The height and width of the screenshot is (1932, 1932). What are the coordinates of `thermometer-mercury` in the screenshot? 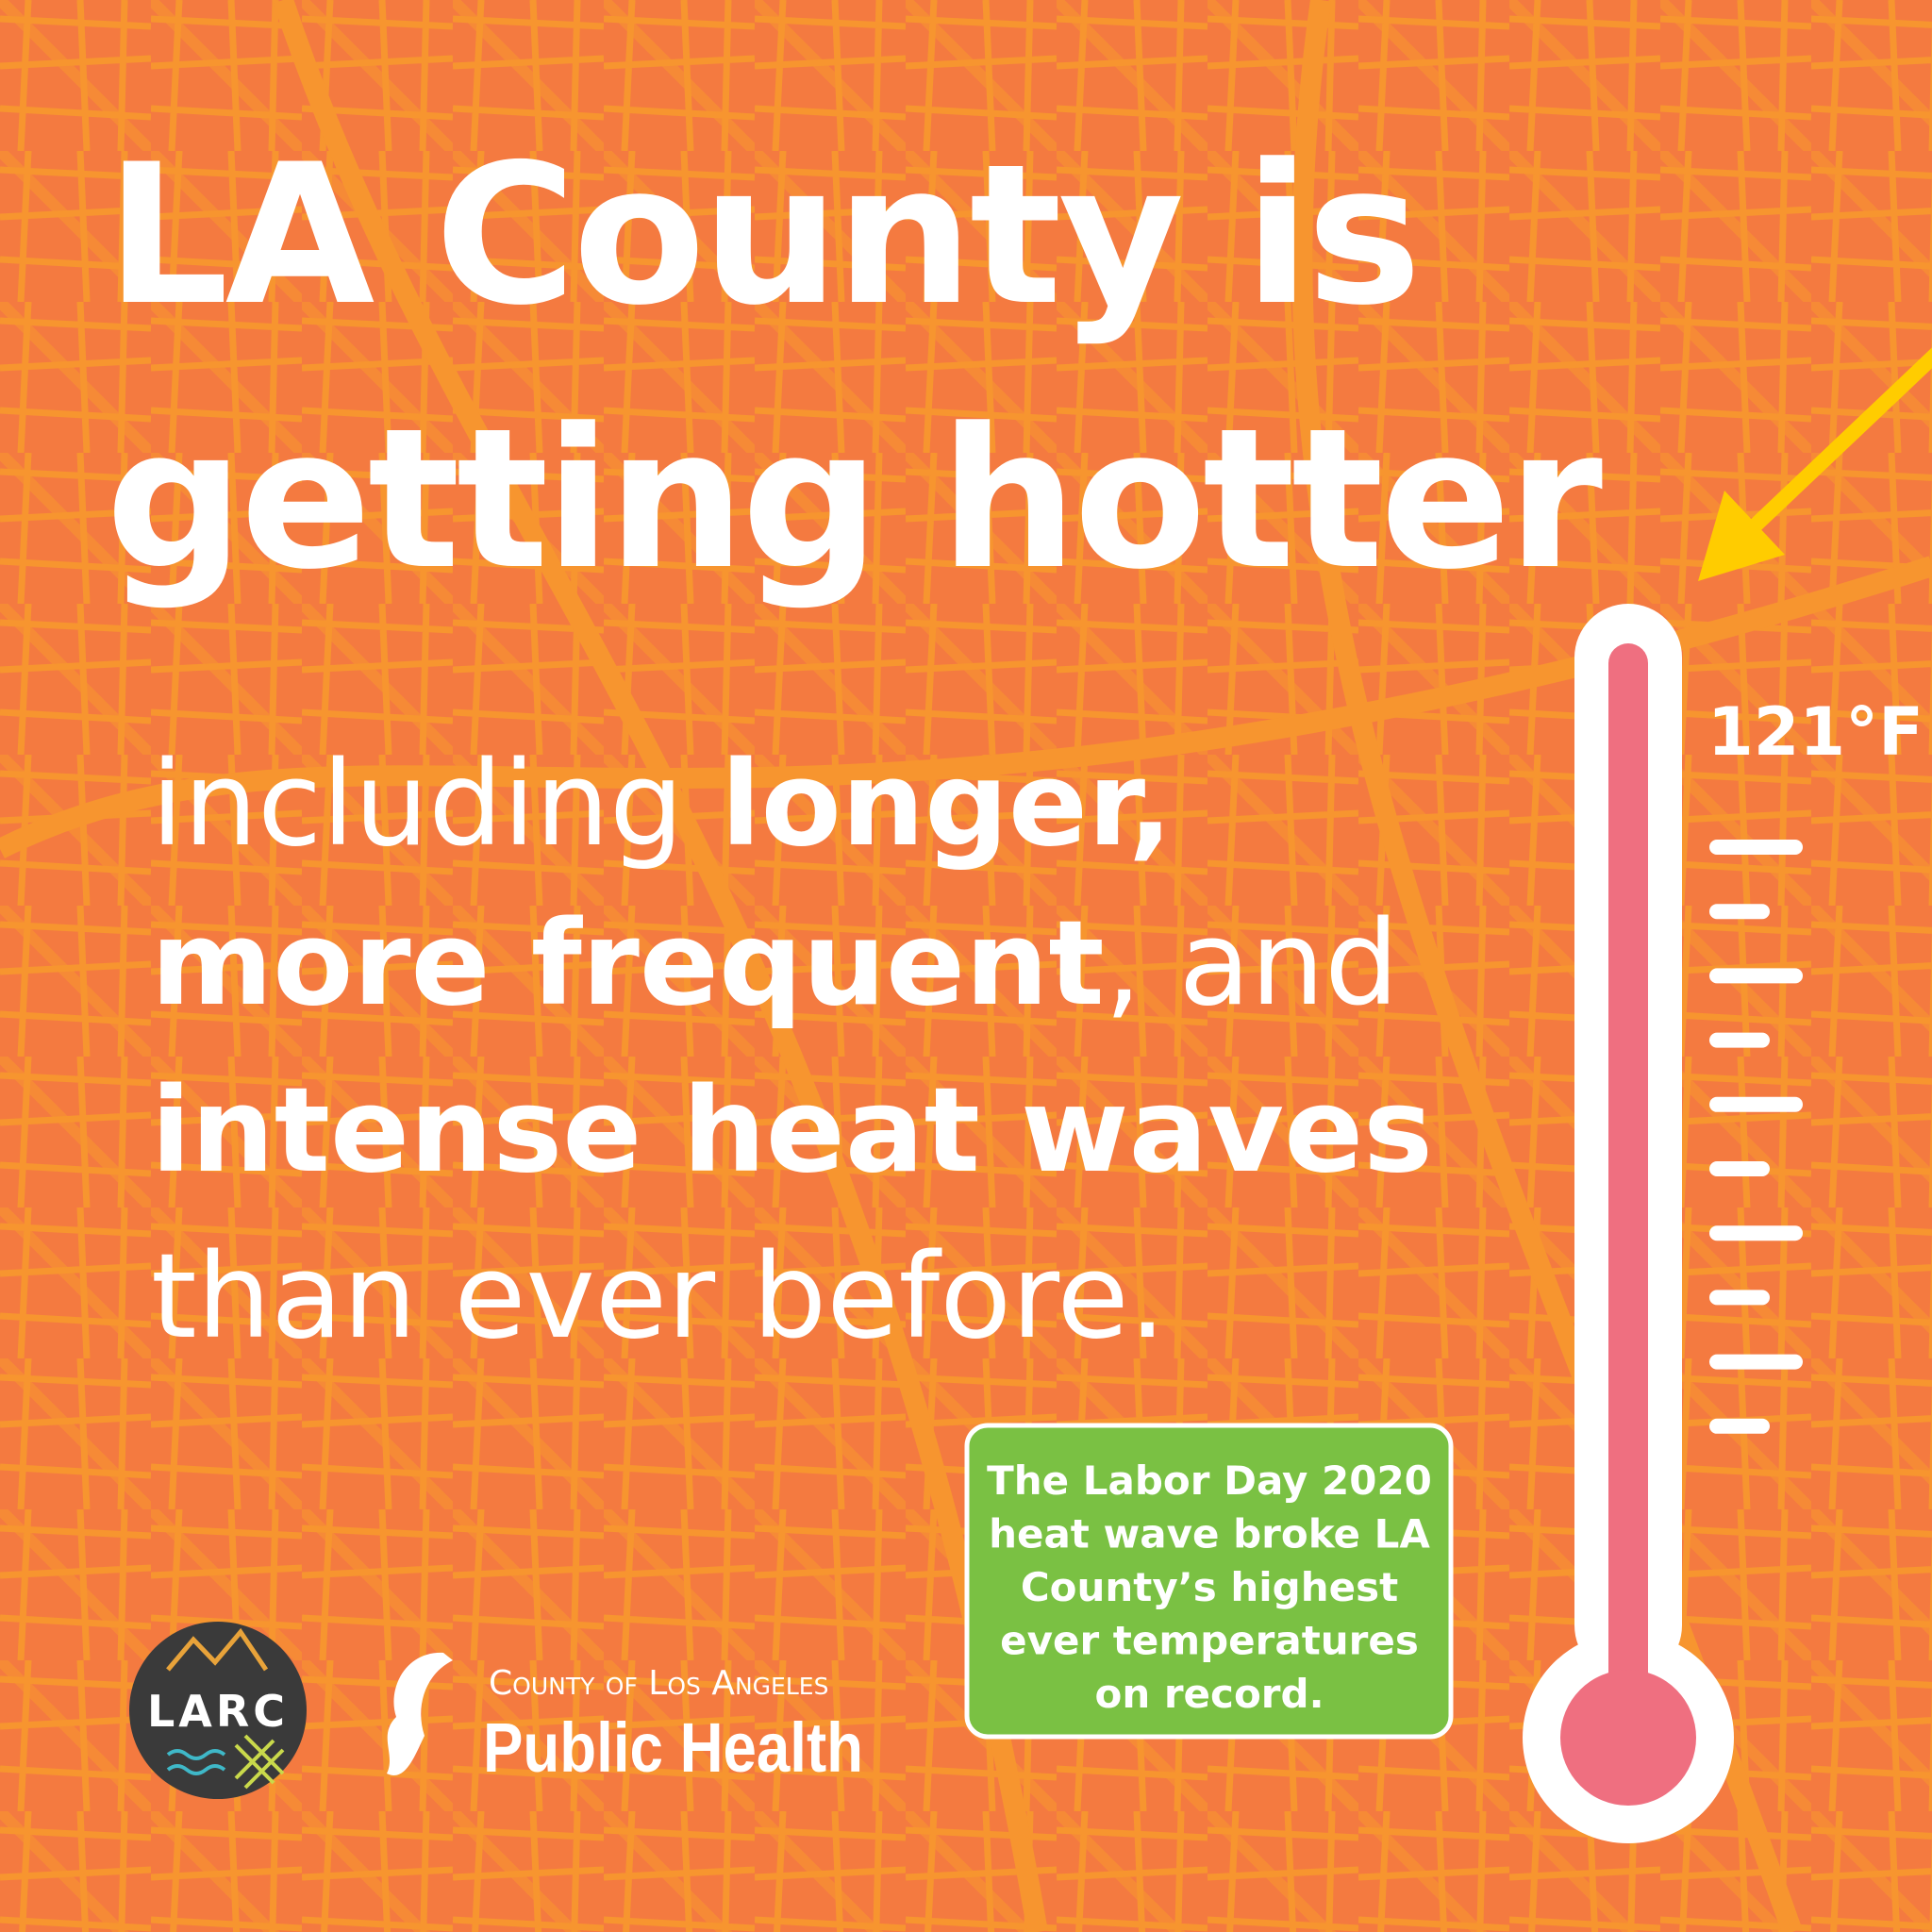 It's located at (1628, 1172).